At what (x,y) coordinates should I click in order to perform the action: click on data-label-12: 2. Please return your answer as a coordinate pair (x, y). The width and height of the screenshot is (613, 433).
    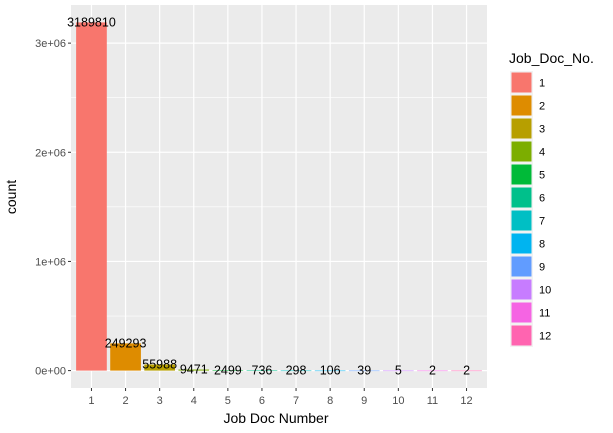
    Looking at the image, I should click on (466, 371).